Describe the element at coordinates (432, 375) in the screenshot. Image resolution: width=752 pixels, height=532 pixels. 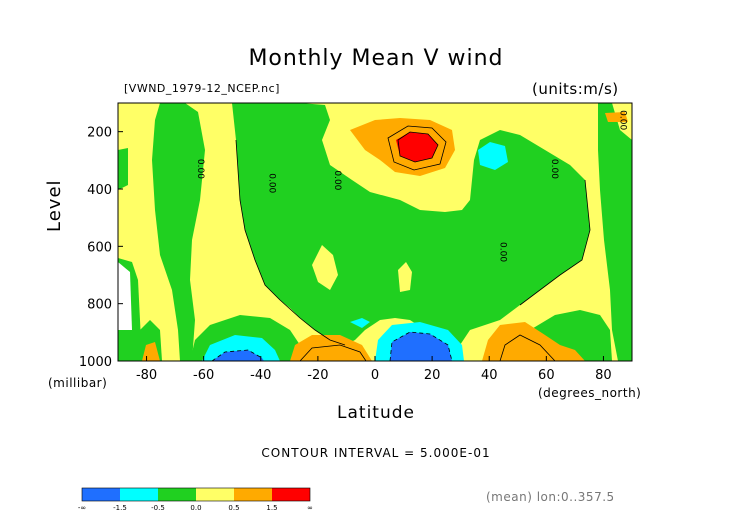
I see `x-tick-label: 20` at that location.